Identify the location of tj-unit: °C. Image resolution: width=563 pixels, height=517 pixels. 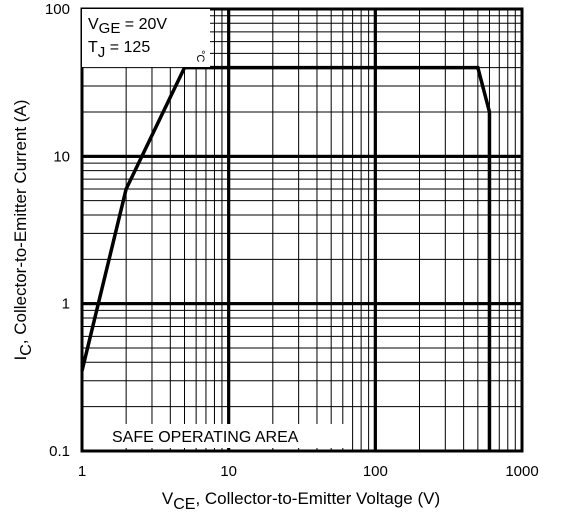
(200, 56).